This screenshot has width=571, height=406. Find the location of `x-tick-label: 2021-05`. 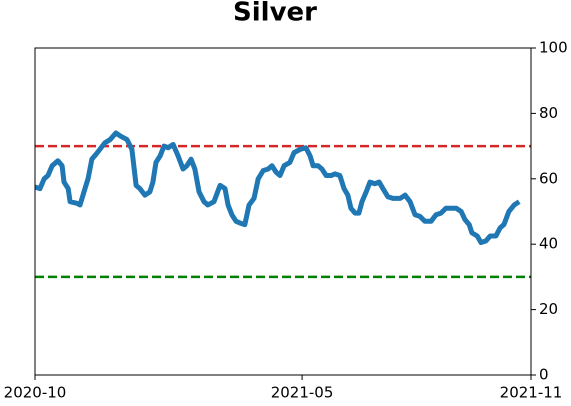

x-tick-label: 2021-05 is located at coordinates (302, 393).